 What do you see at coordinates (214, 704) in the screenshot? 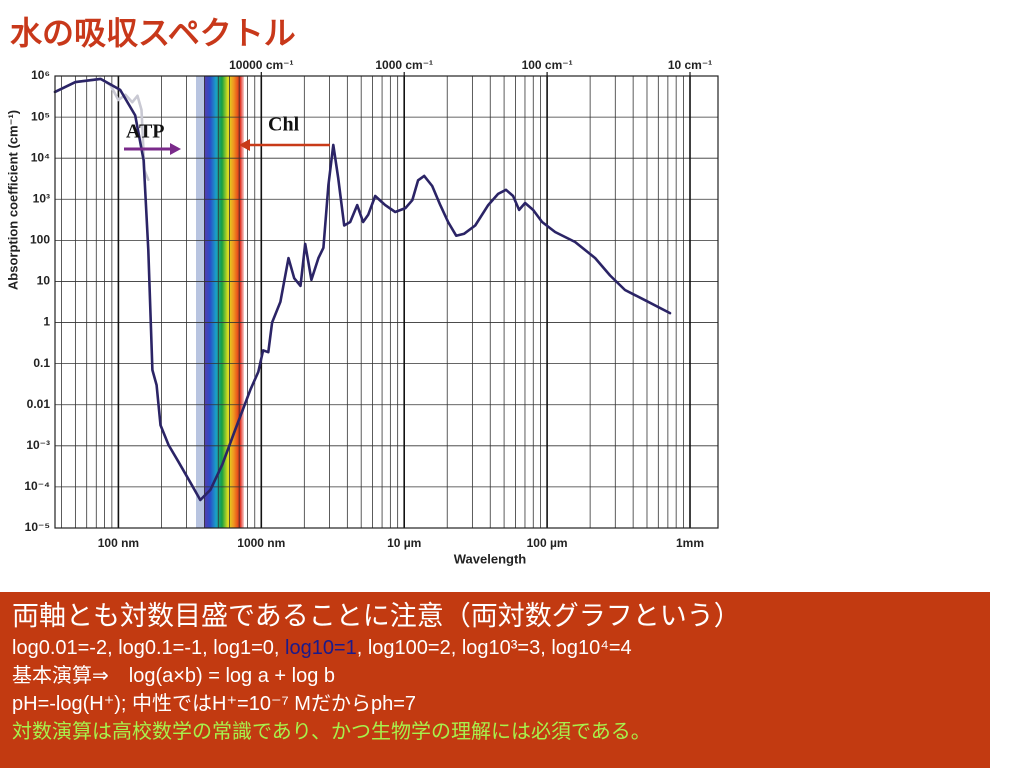
I see `note-line: pH=-log(H⁺); 中性ではH⁺=10⁻⁷ Mだからph=7` at bounding box center [214, 704].